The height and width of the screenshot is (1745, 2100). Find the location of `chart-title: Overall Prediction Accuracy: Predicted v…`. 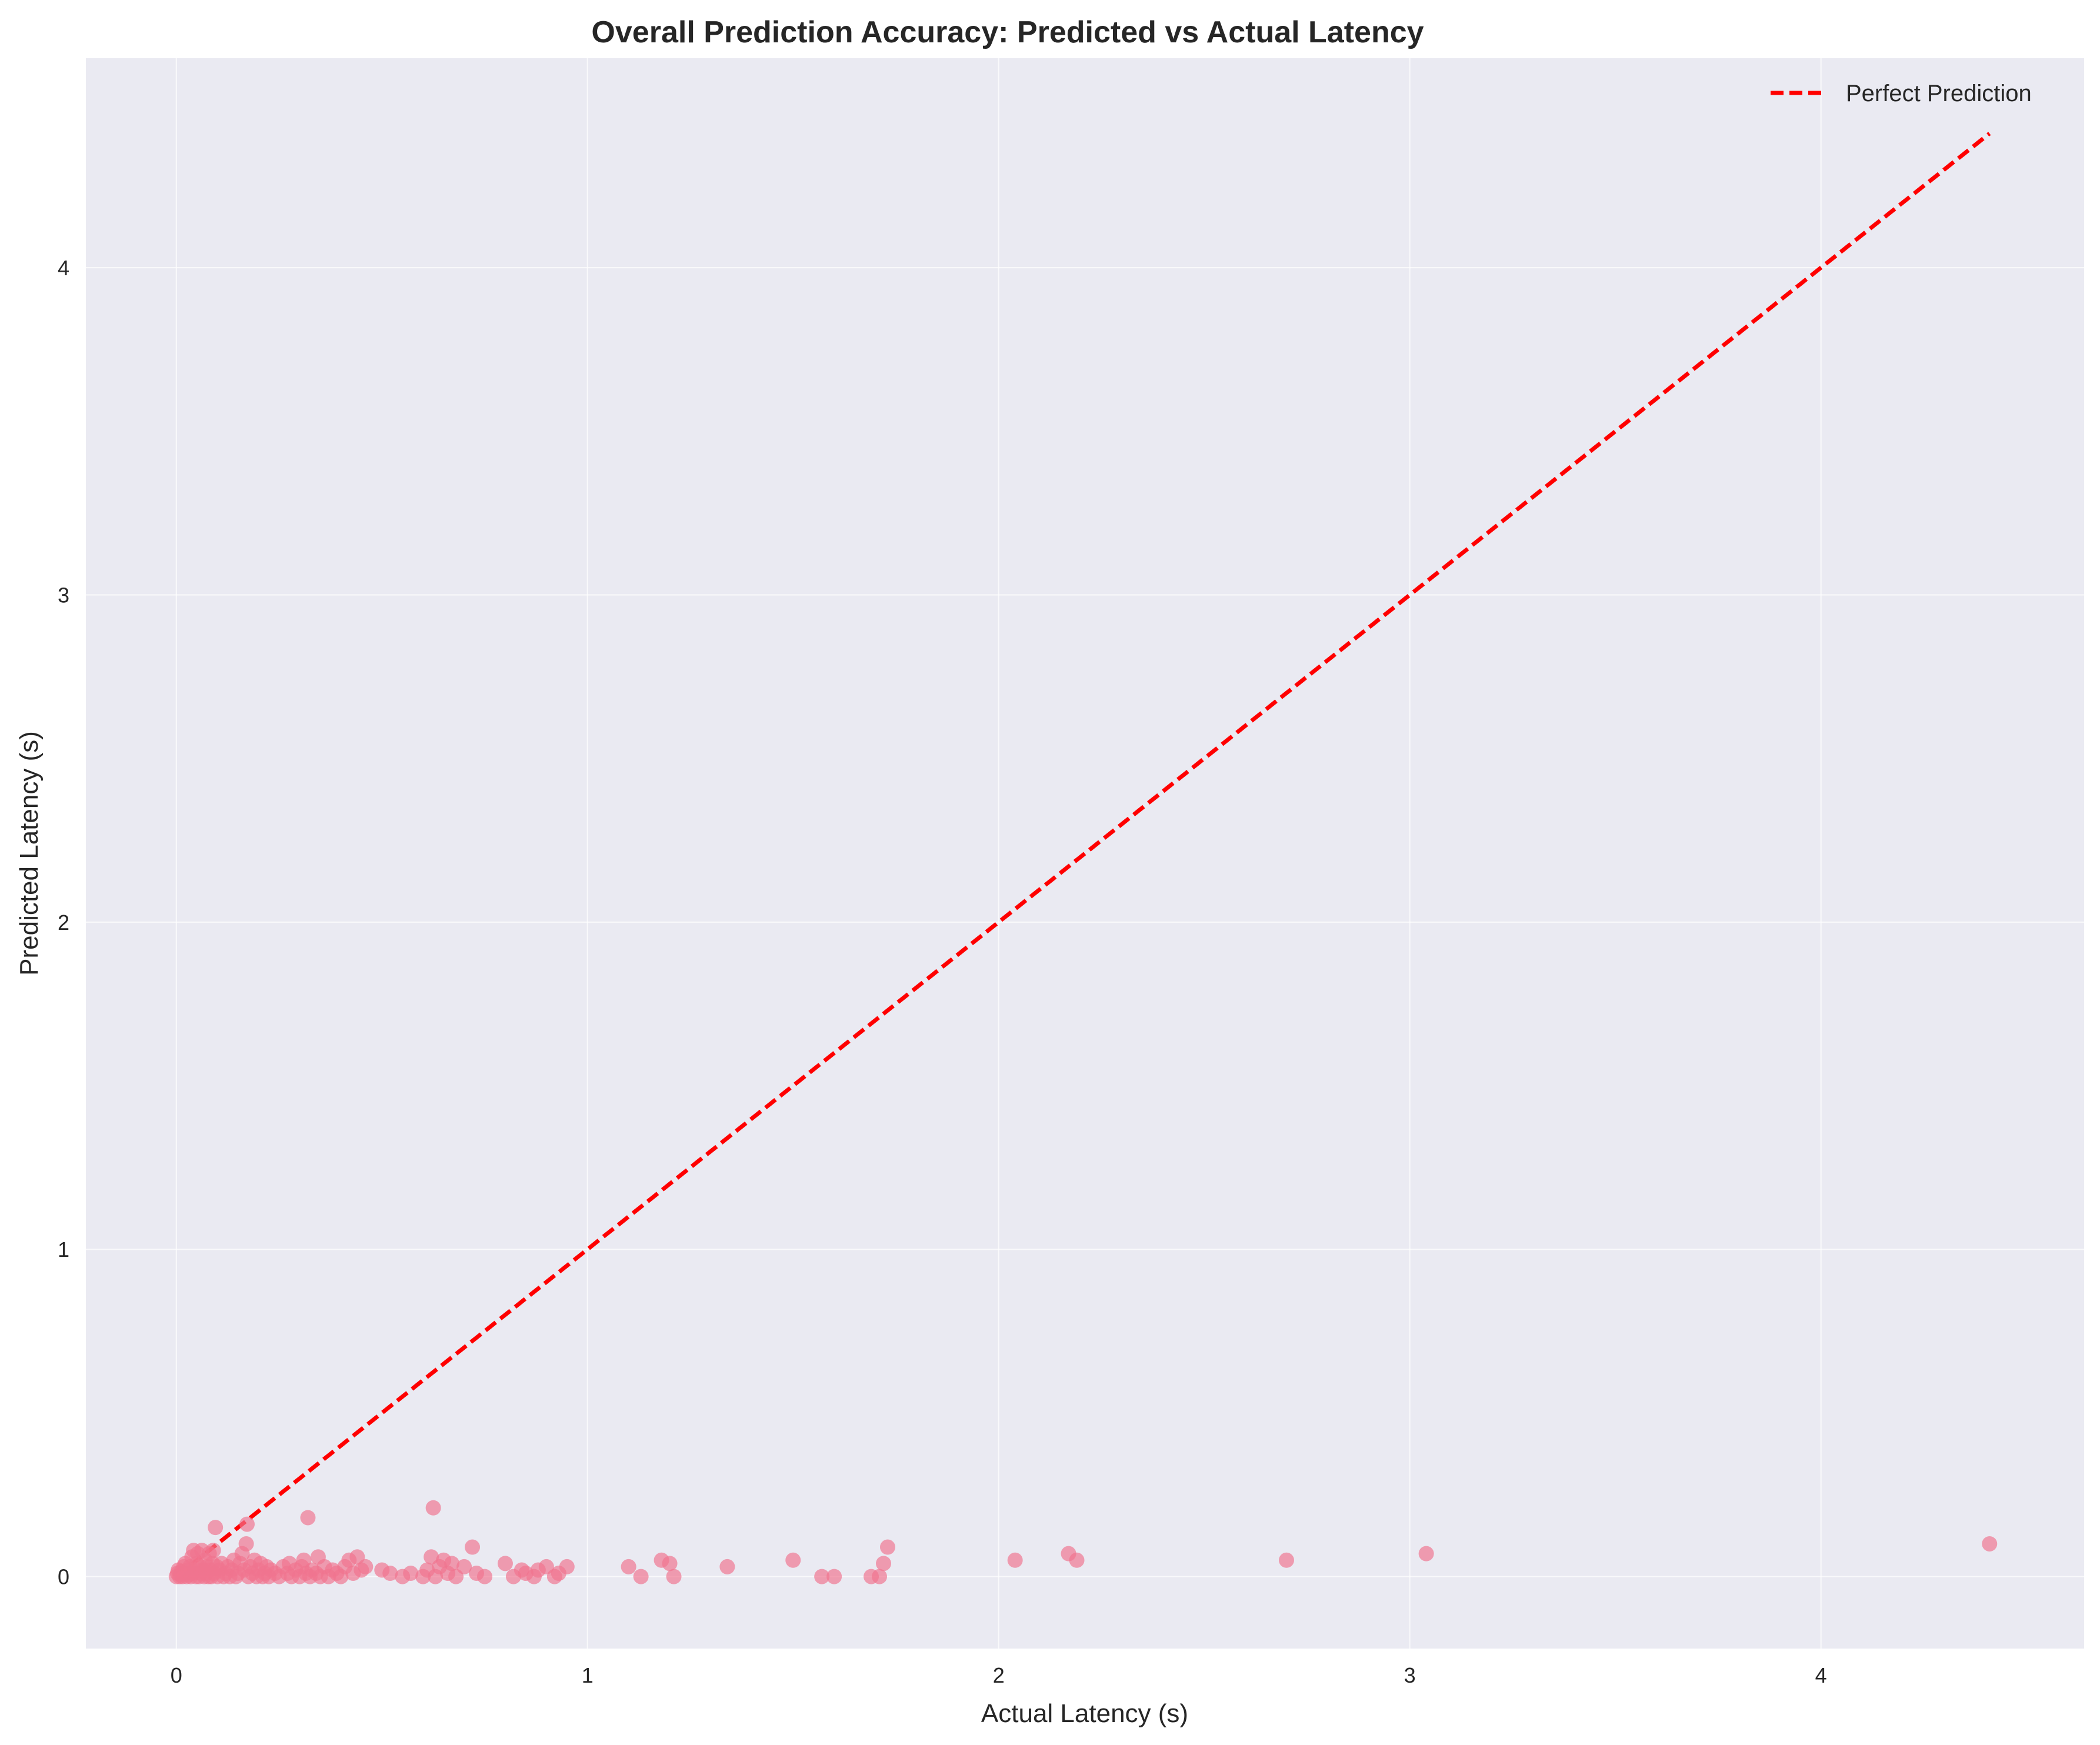

chart-title: Overall Prediction Accuracy: Predicted v… is located at coordinates (1007, 32).